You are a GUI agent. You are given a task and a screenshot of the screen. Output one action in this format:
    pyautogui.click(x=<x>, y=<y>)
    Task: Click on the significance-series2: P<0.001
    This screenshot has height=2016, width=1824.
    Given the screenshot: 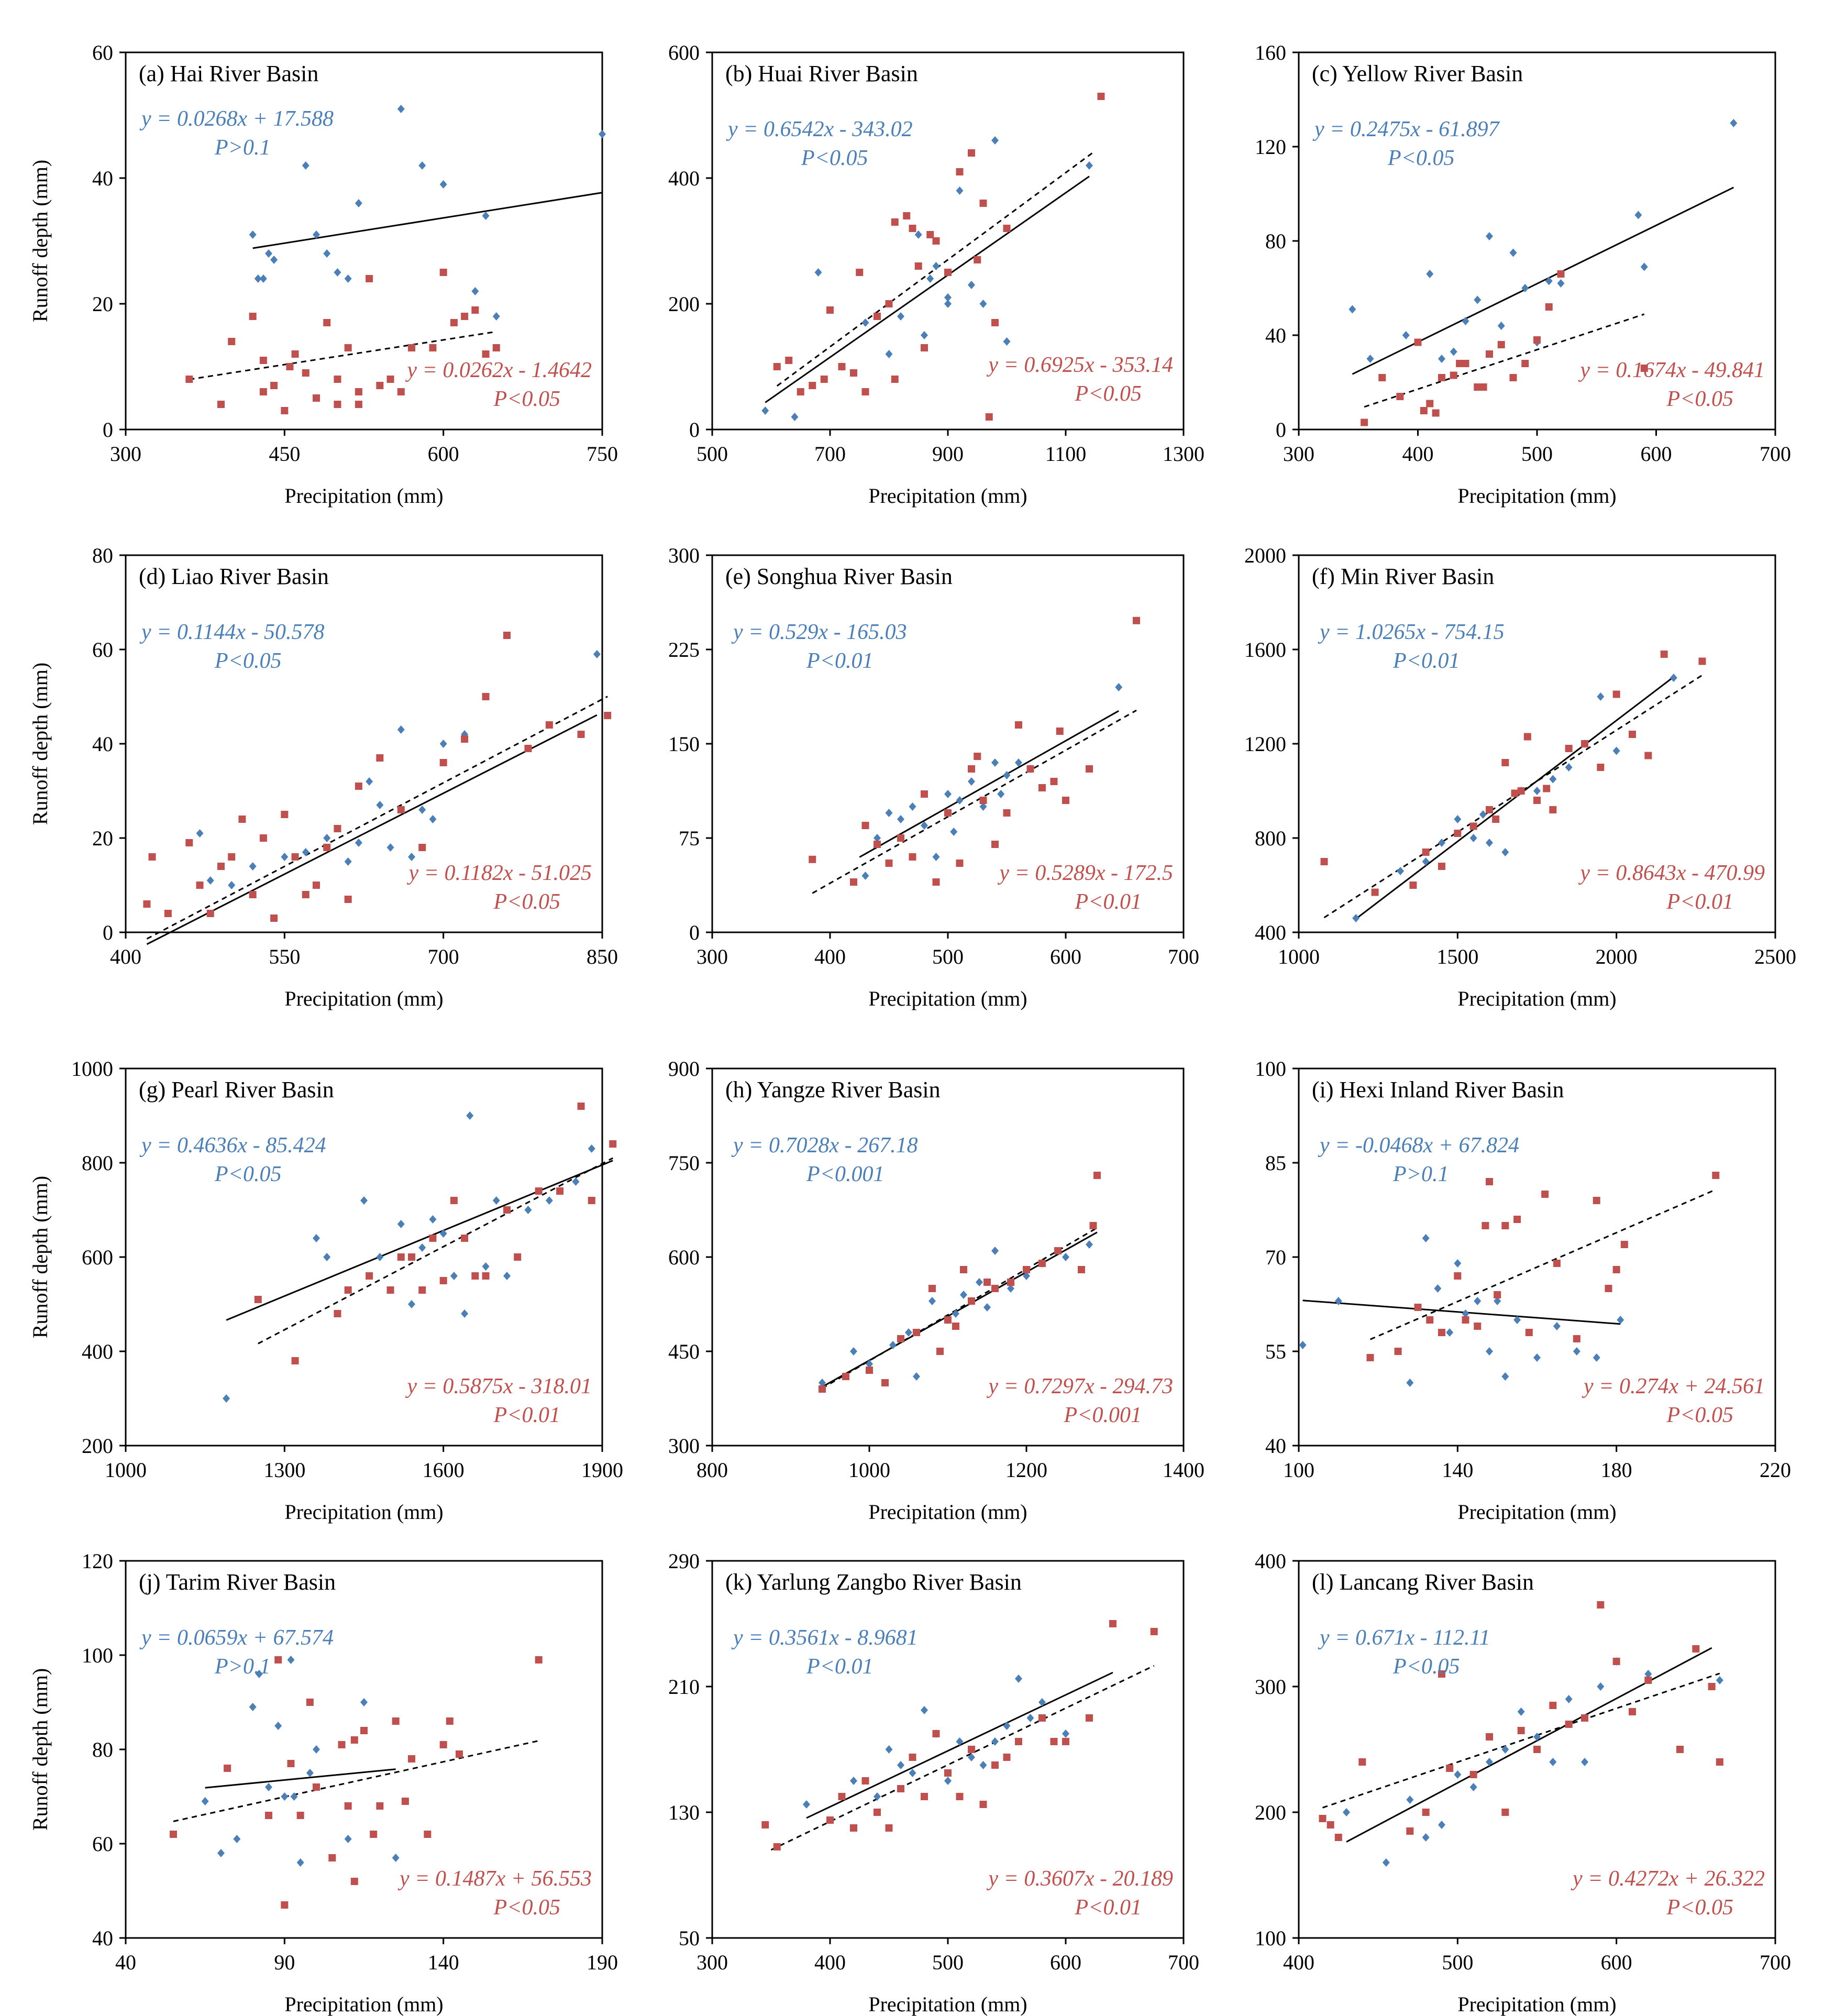 What is the action you would take?
    pyautogui.click(x=1103, y=1415)
    